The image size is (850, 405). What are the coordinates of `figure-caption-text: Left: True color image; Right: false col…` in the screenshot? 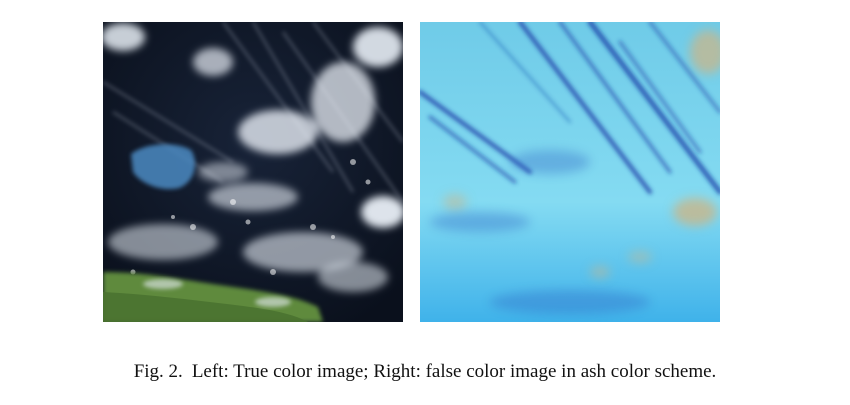 It's located at (454, 371).